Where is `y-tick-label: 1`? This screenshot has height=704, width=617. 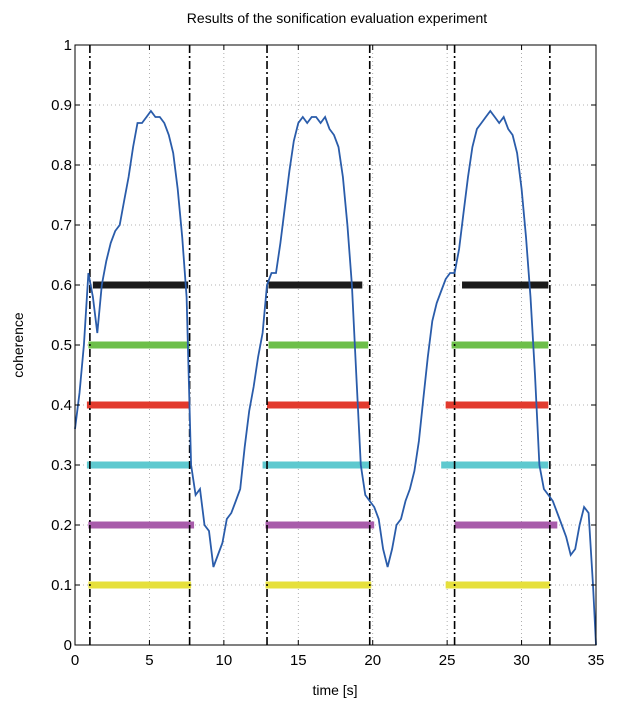 y-tick-label: 1 is located at coordinates (68, 45).